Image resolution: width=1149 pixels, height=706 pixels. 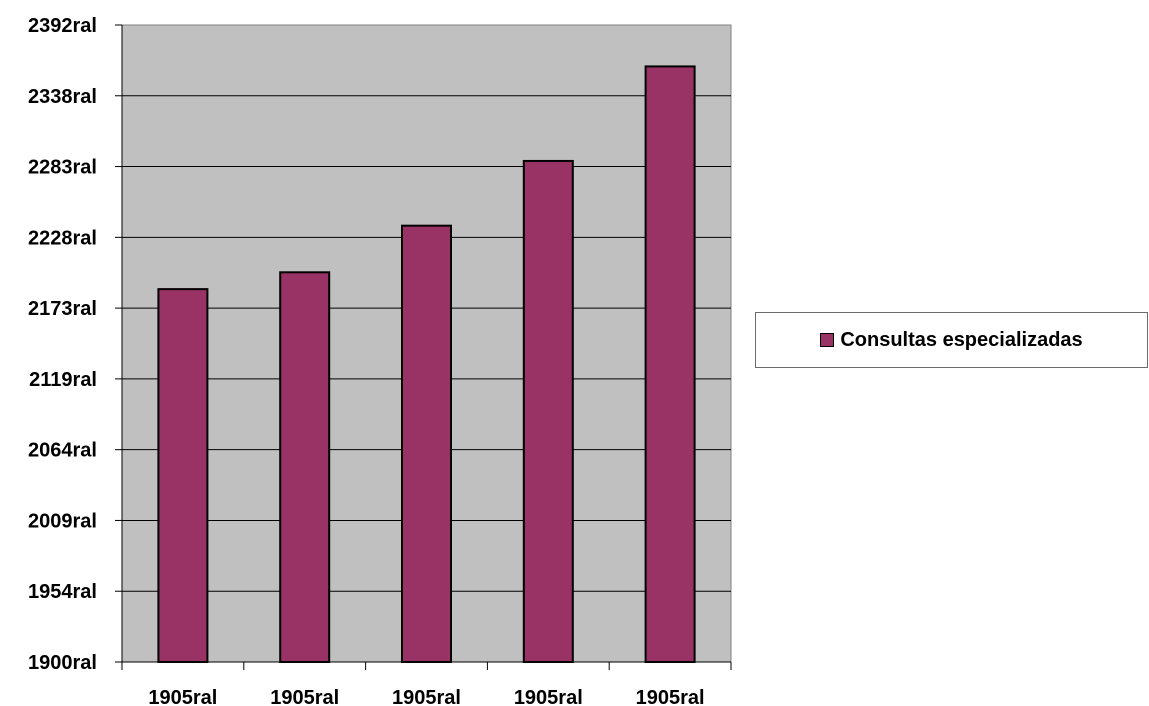 I want to click on y-tick-label: 2392ral, so click(x=62, y=26).